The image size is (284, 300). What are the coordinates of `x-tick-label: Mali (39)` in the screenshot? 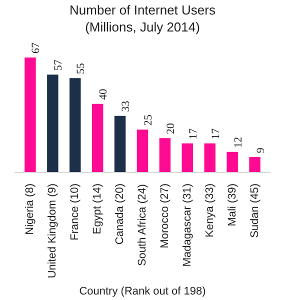 It's located at (232, 204).